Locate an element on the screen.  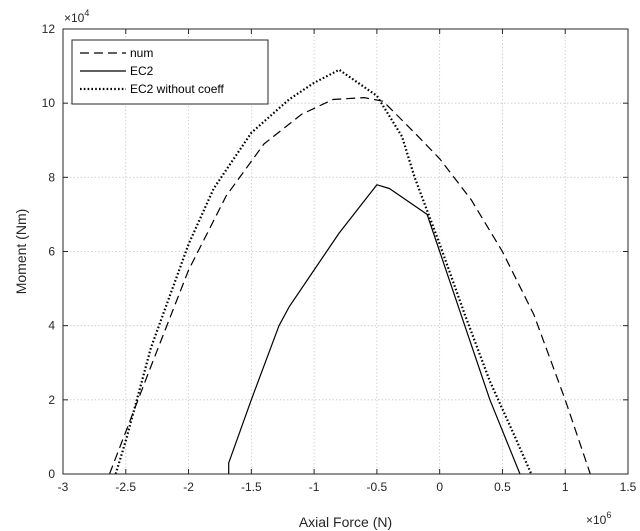
legend-box is located at coordinates (170, 72).